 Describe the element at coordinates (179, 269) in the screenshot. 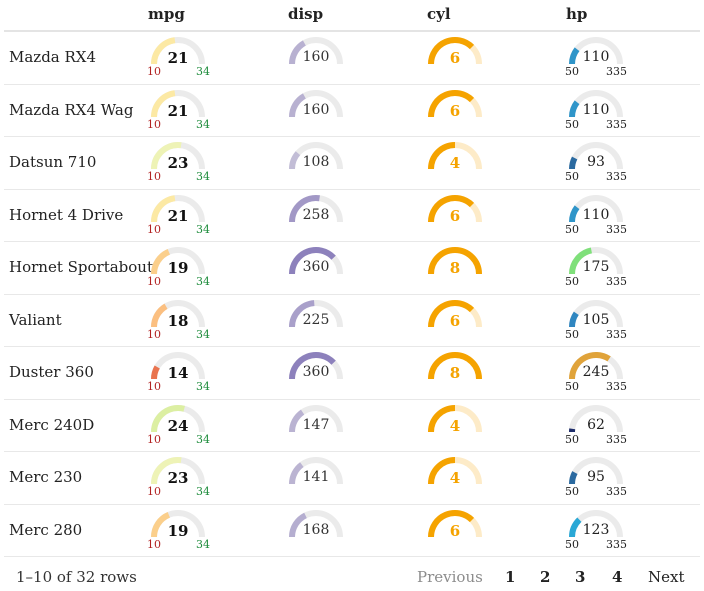

I see `mpg-gauge: 19 10 34` at that location.